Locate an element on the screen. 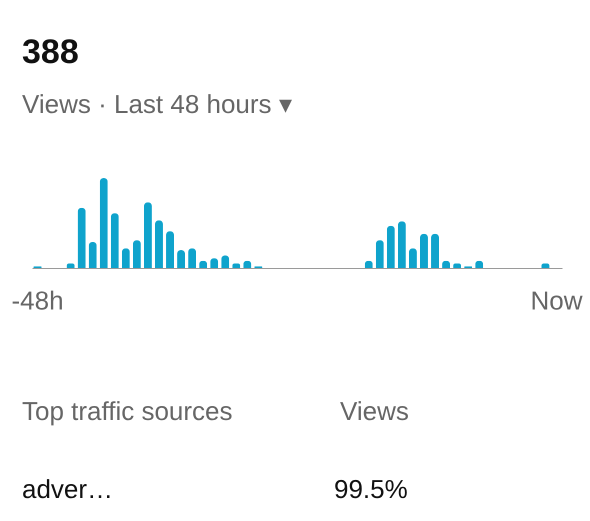  text: Views is located at coordinates (374, 411).